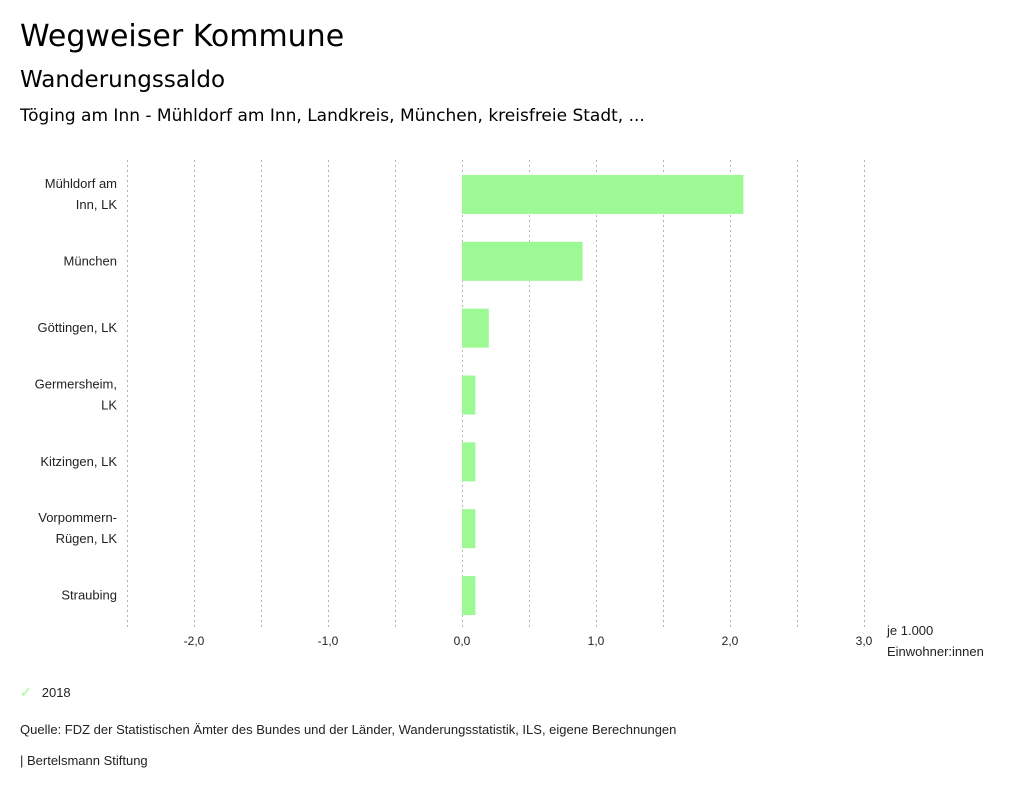 The height and width of the screenshot is (795, 1024). What do you see at coordinates (528, 641) in the screenshot?
I see `x-tick-labels: -2,0 -1,0 0,0 1,0 2,0 3,0` at bounding box center [528, 641].